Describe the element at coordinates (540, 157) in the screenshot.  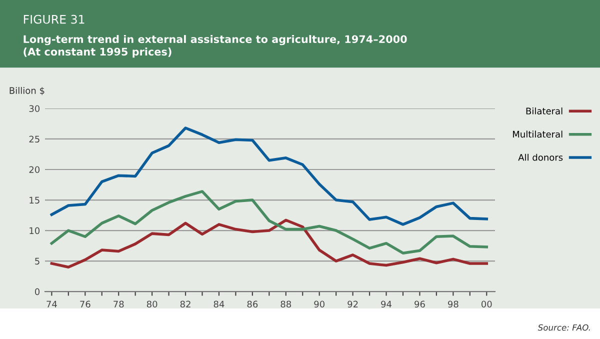
I see `legend-label: All donors` at that location.